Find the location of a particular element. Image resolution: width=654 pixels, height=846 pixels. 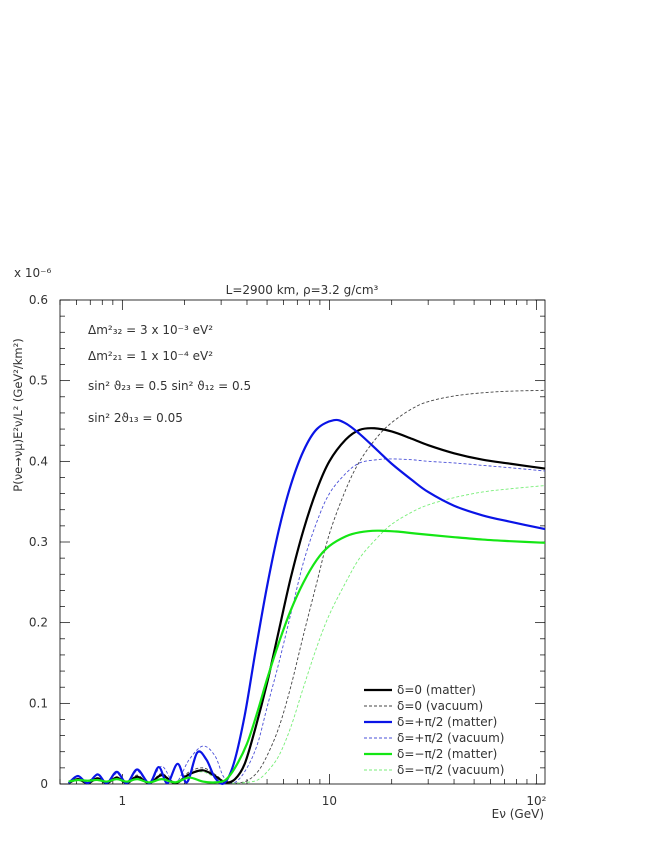

y-tick-label: 0.2 is located at coordinates (38, 623).